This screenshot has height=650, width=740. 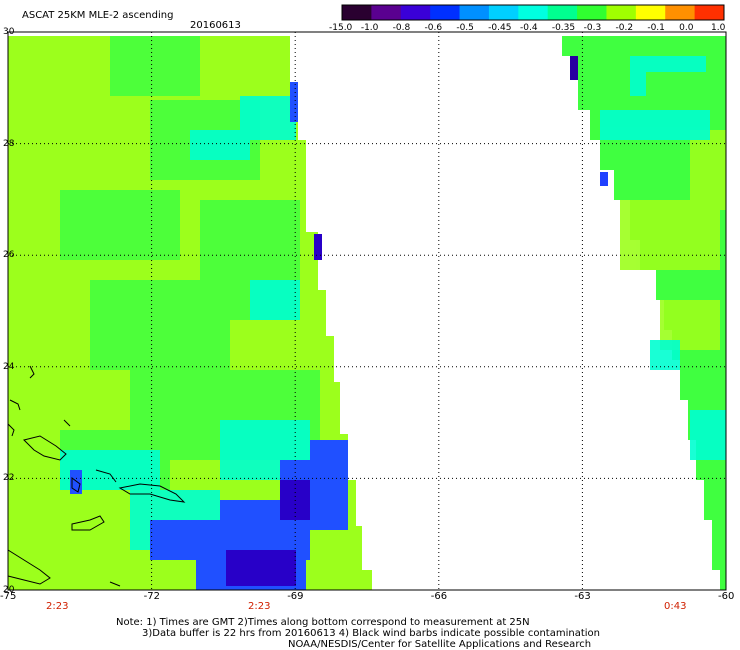 I want to click on colorbar-tick-label: -0.1, so click(x=656, y=28).